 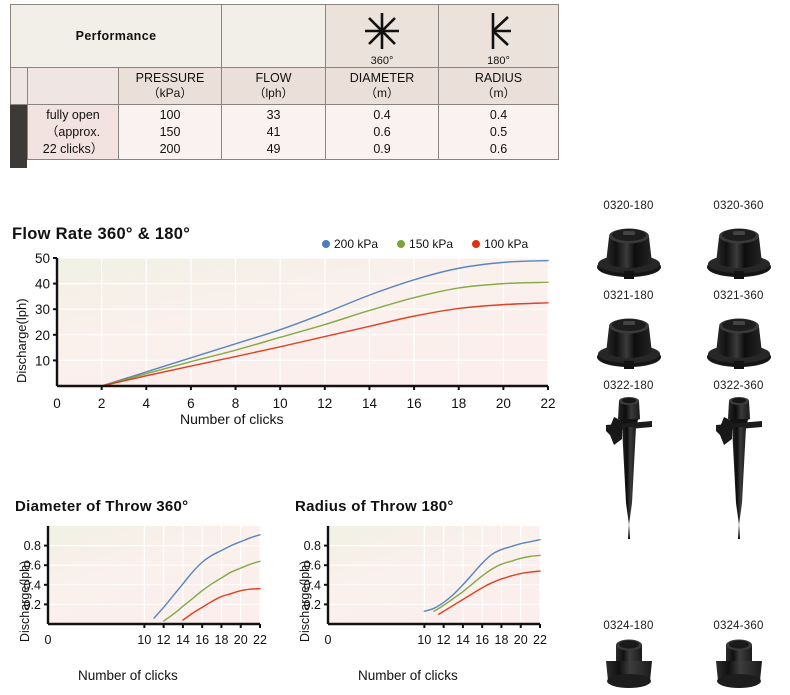 What do you see at coordinates (42, 258) in the screenshot?
I see `svg-text: 50` at bounding box center [42, 258].